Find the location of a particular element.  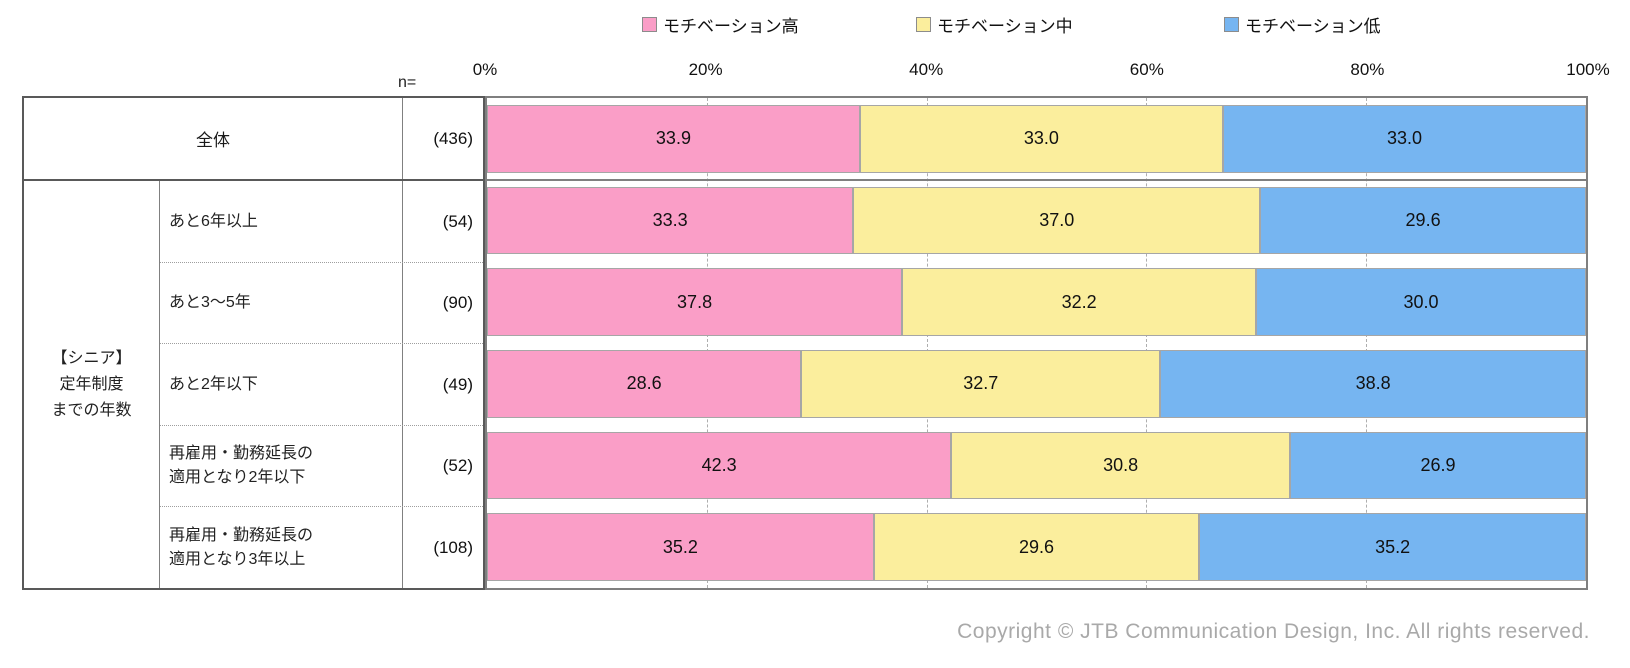

bar-row: 35.2 29.6 35.2 is located at coordinates (1036, 547).